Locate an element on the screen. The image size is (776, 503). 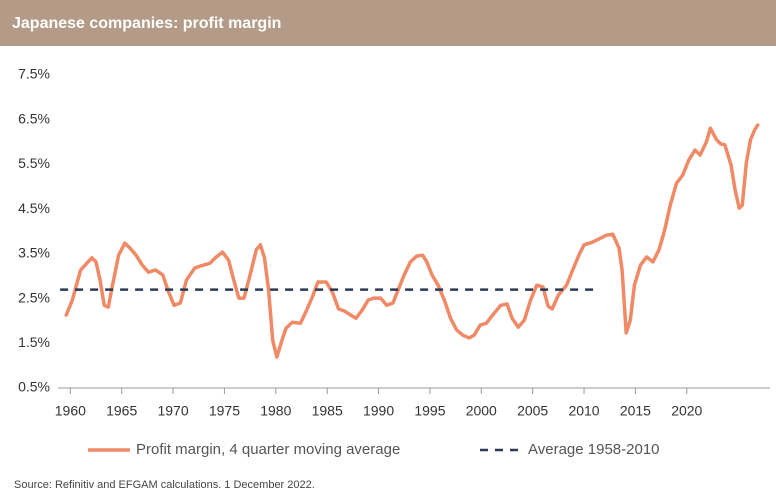
x-tick-label: 1980 is located at coordinates (275, 411).